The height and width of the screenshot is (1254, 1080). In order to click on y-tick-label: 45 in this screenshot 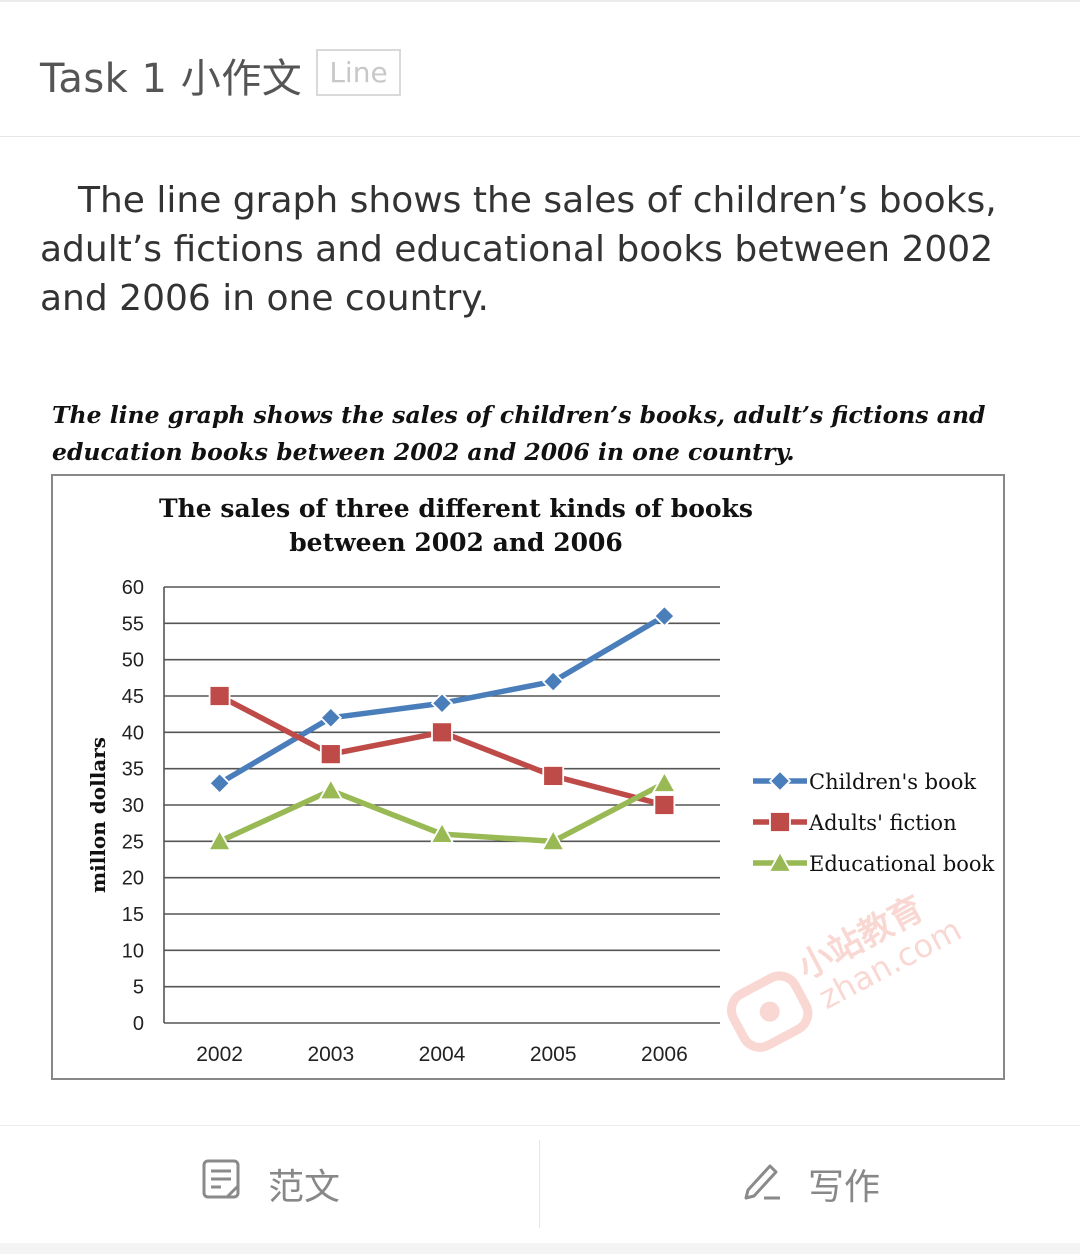, I will do `click(133, 697)`.